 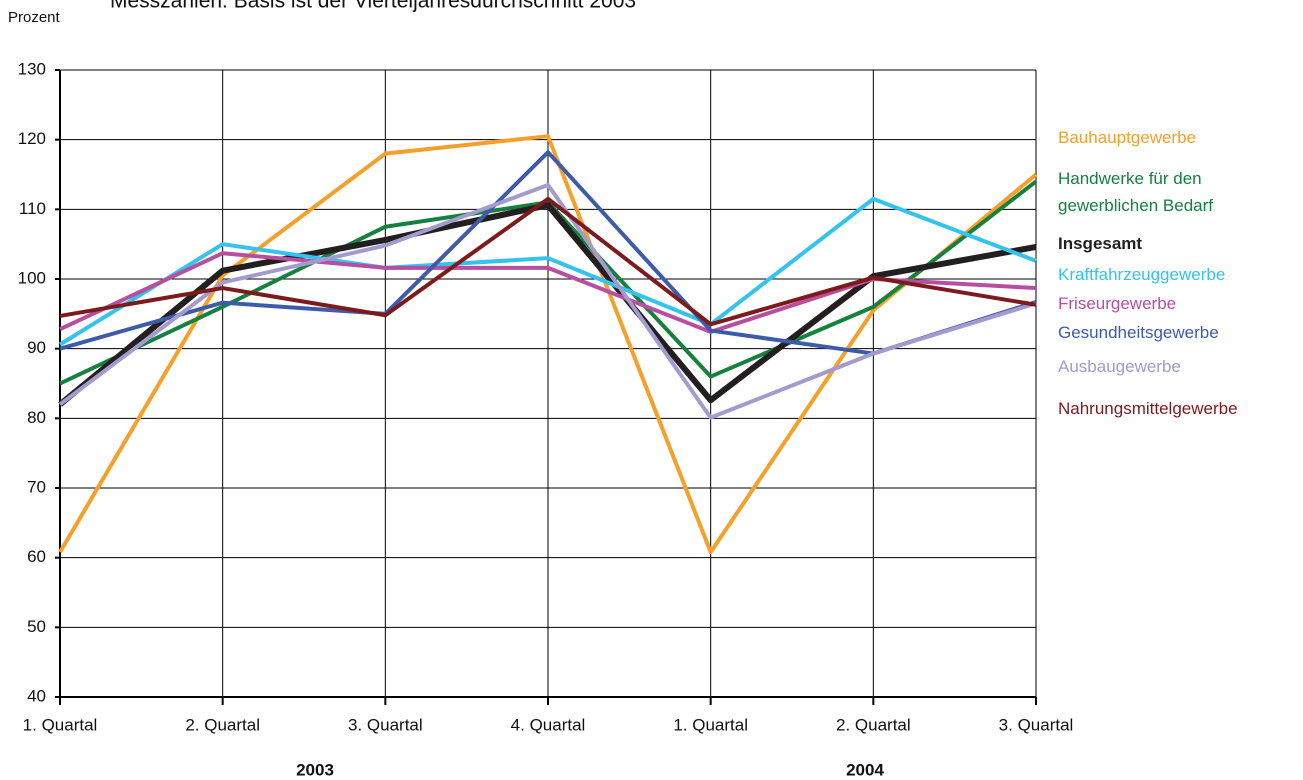 I want to click on year-label: 2004, so click(x=865, y=769).